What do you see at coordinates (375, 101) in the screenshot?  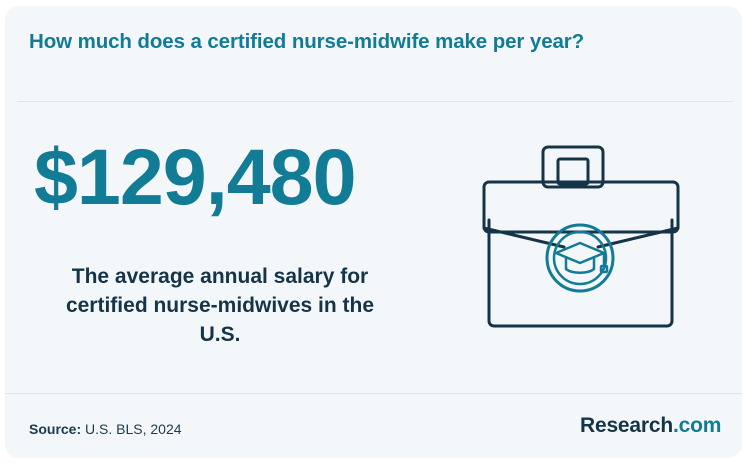 I see `top-divider` at bounding box center [375, 101].